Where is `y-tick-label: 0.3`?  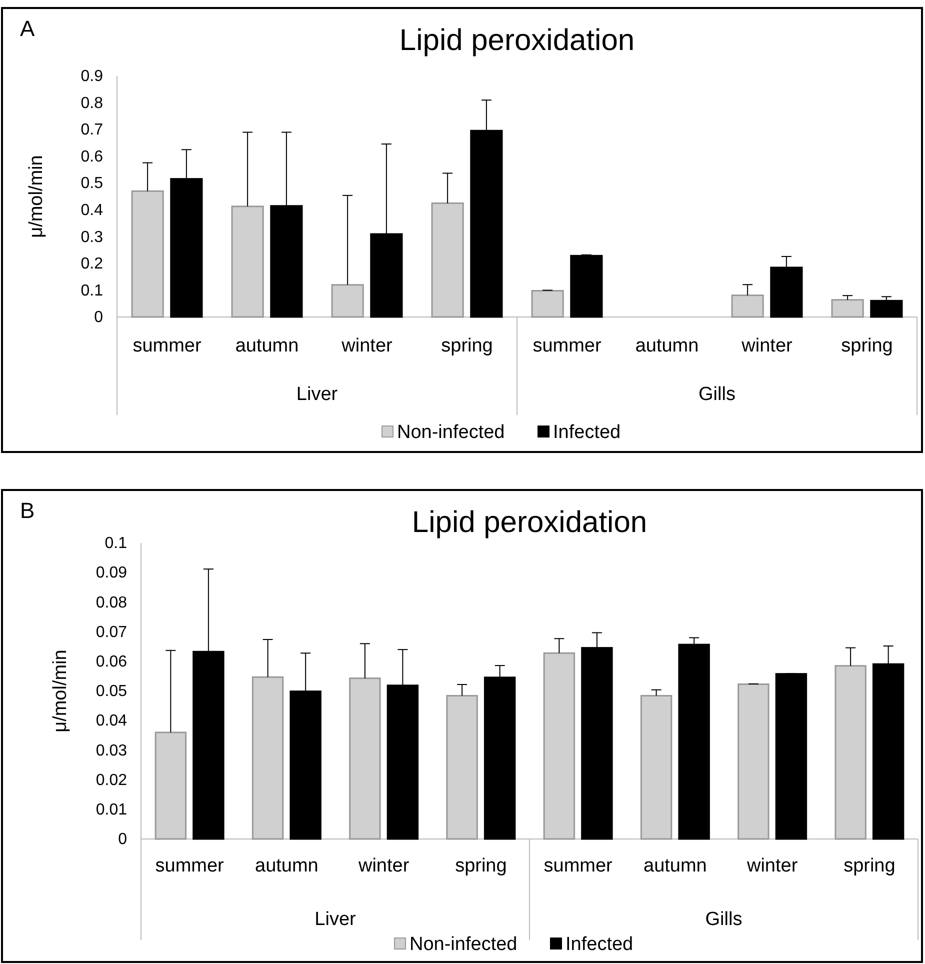 y-tick-label: 0.3 is located at coordinates (92, 237).